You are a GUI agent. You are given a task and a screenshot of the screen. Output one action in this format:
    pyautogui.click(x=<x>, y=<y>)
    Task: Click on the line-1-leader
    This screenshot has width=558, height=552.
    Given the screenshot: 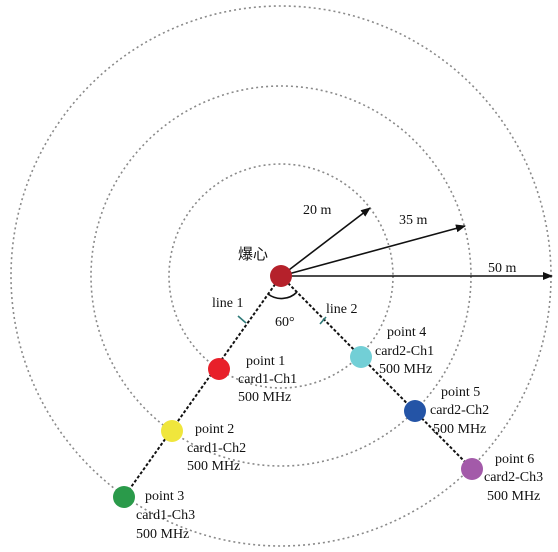 What is the action you would take?
    pyautogui.click(x=242, y=319)
    